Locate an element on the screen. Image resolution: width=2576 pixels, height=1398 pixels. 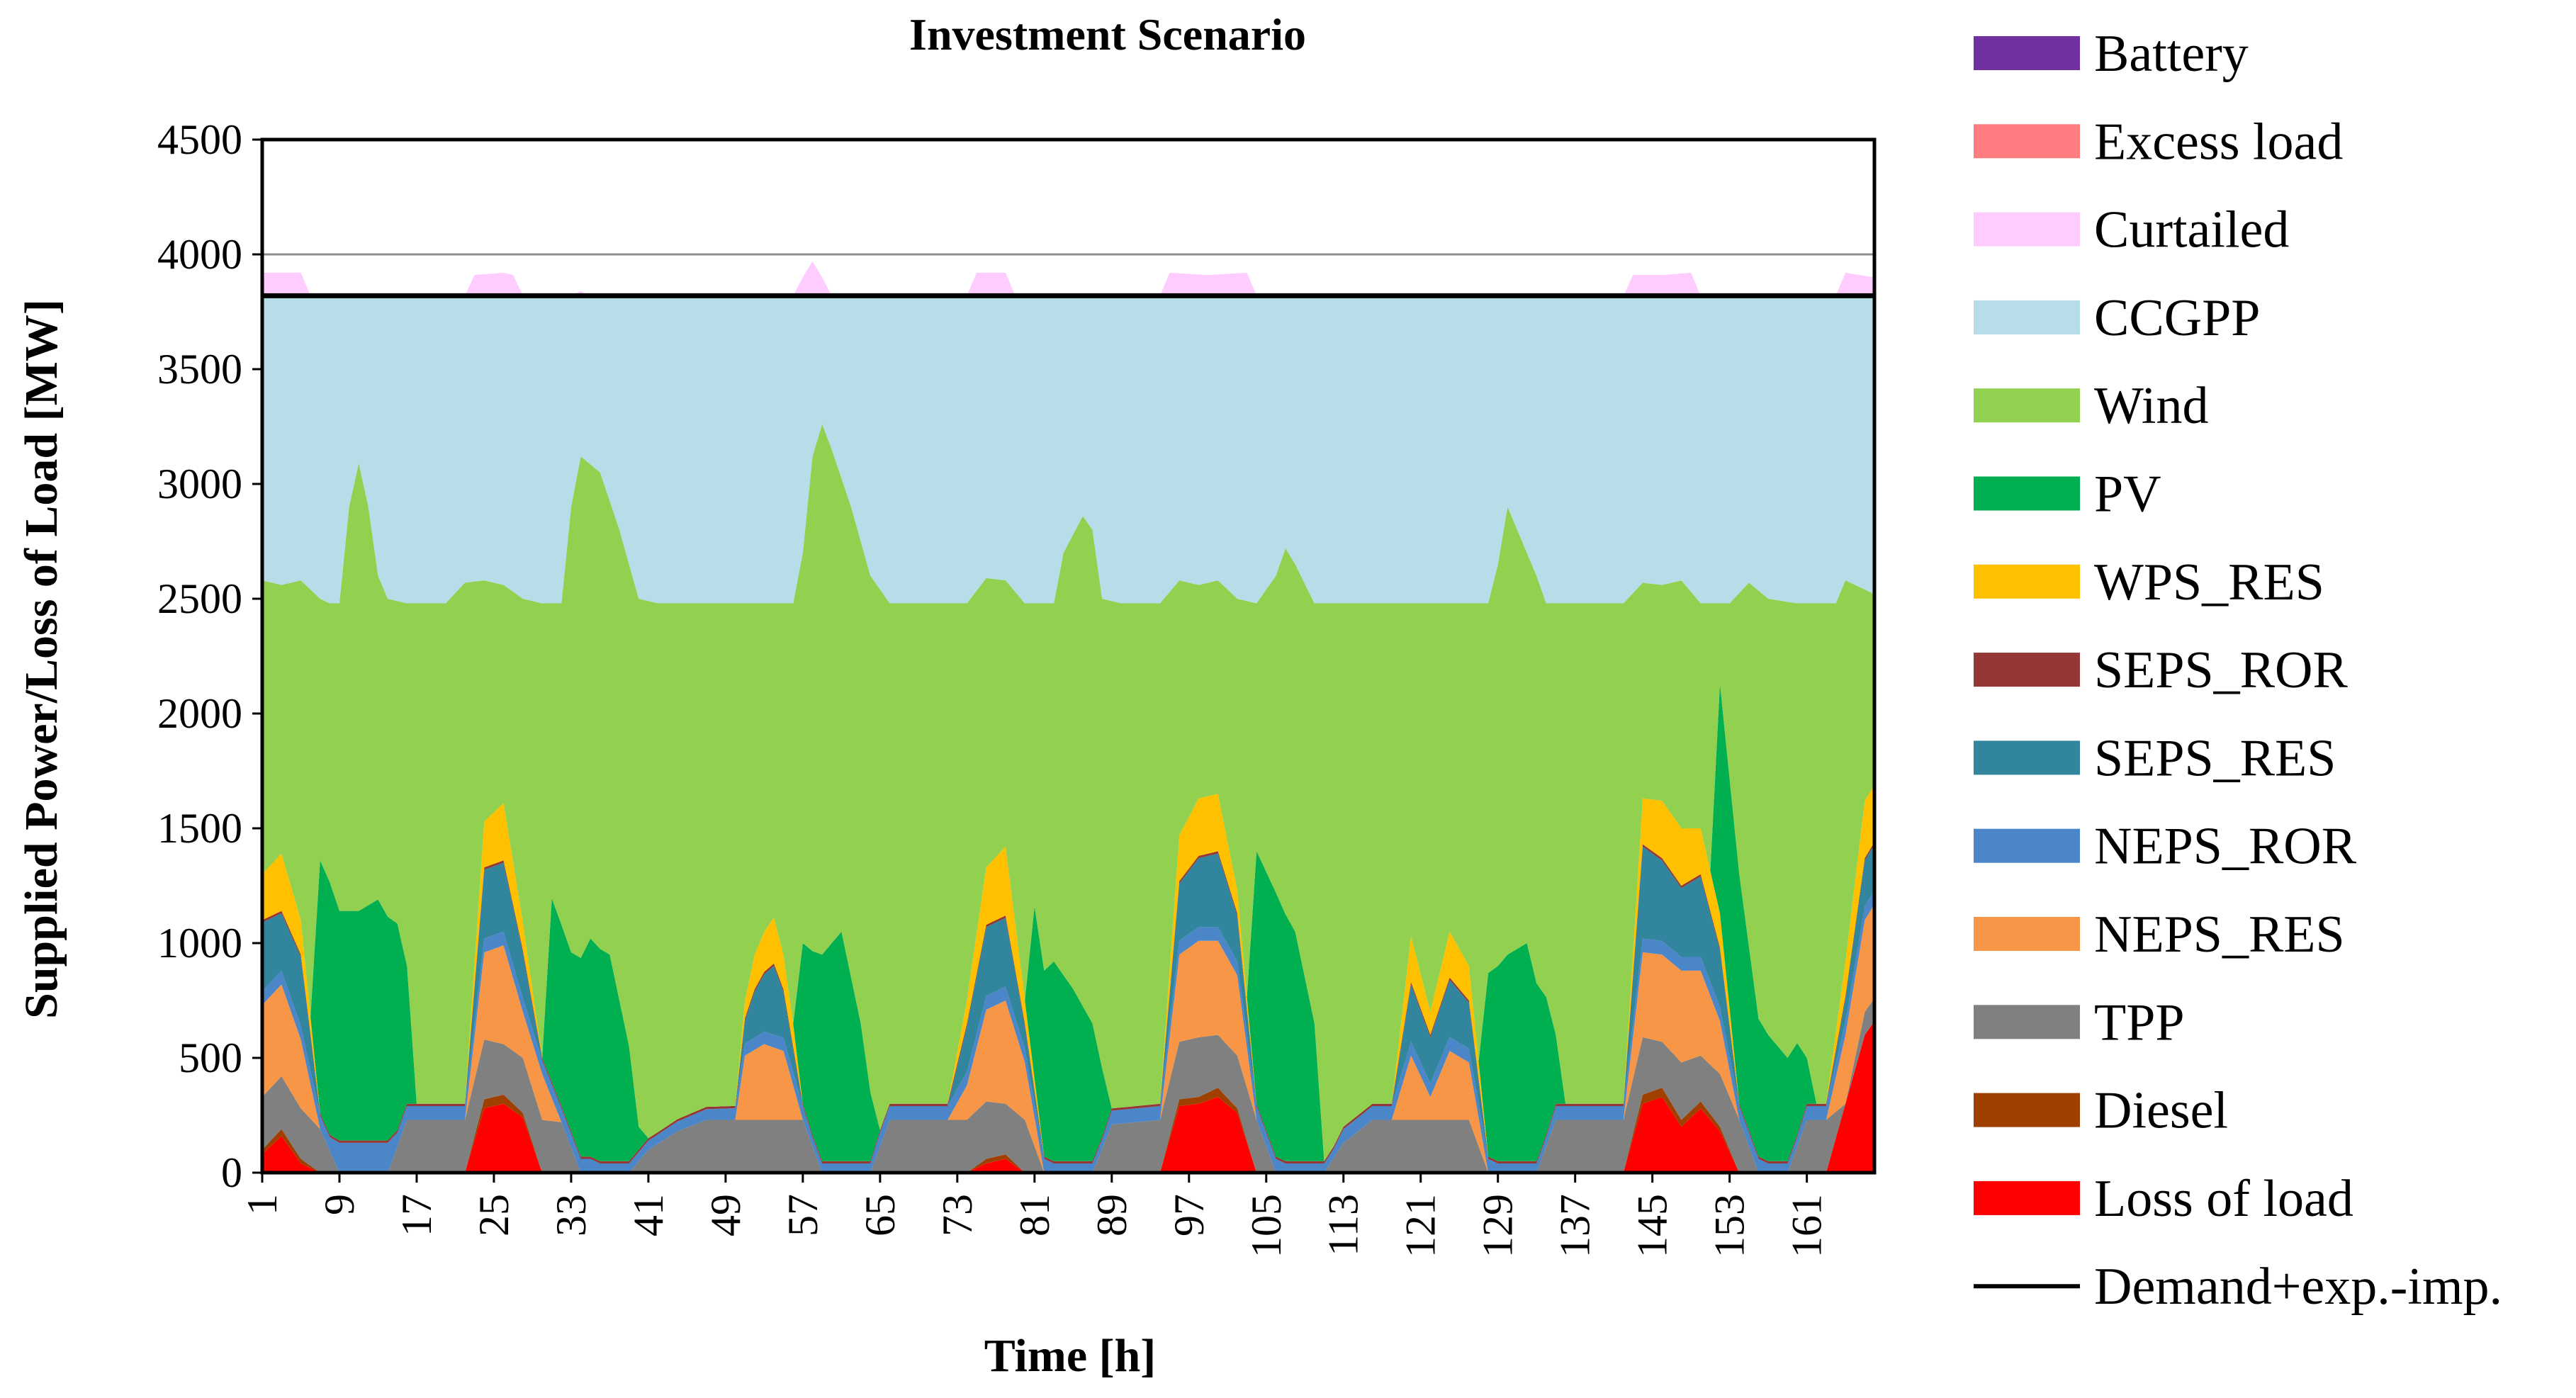
legend-swatch-seps-res is located at coordinates (2027, 757).